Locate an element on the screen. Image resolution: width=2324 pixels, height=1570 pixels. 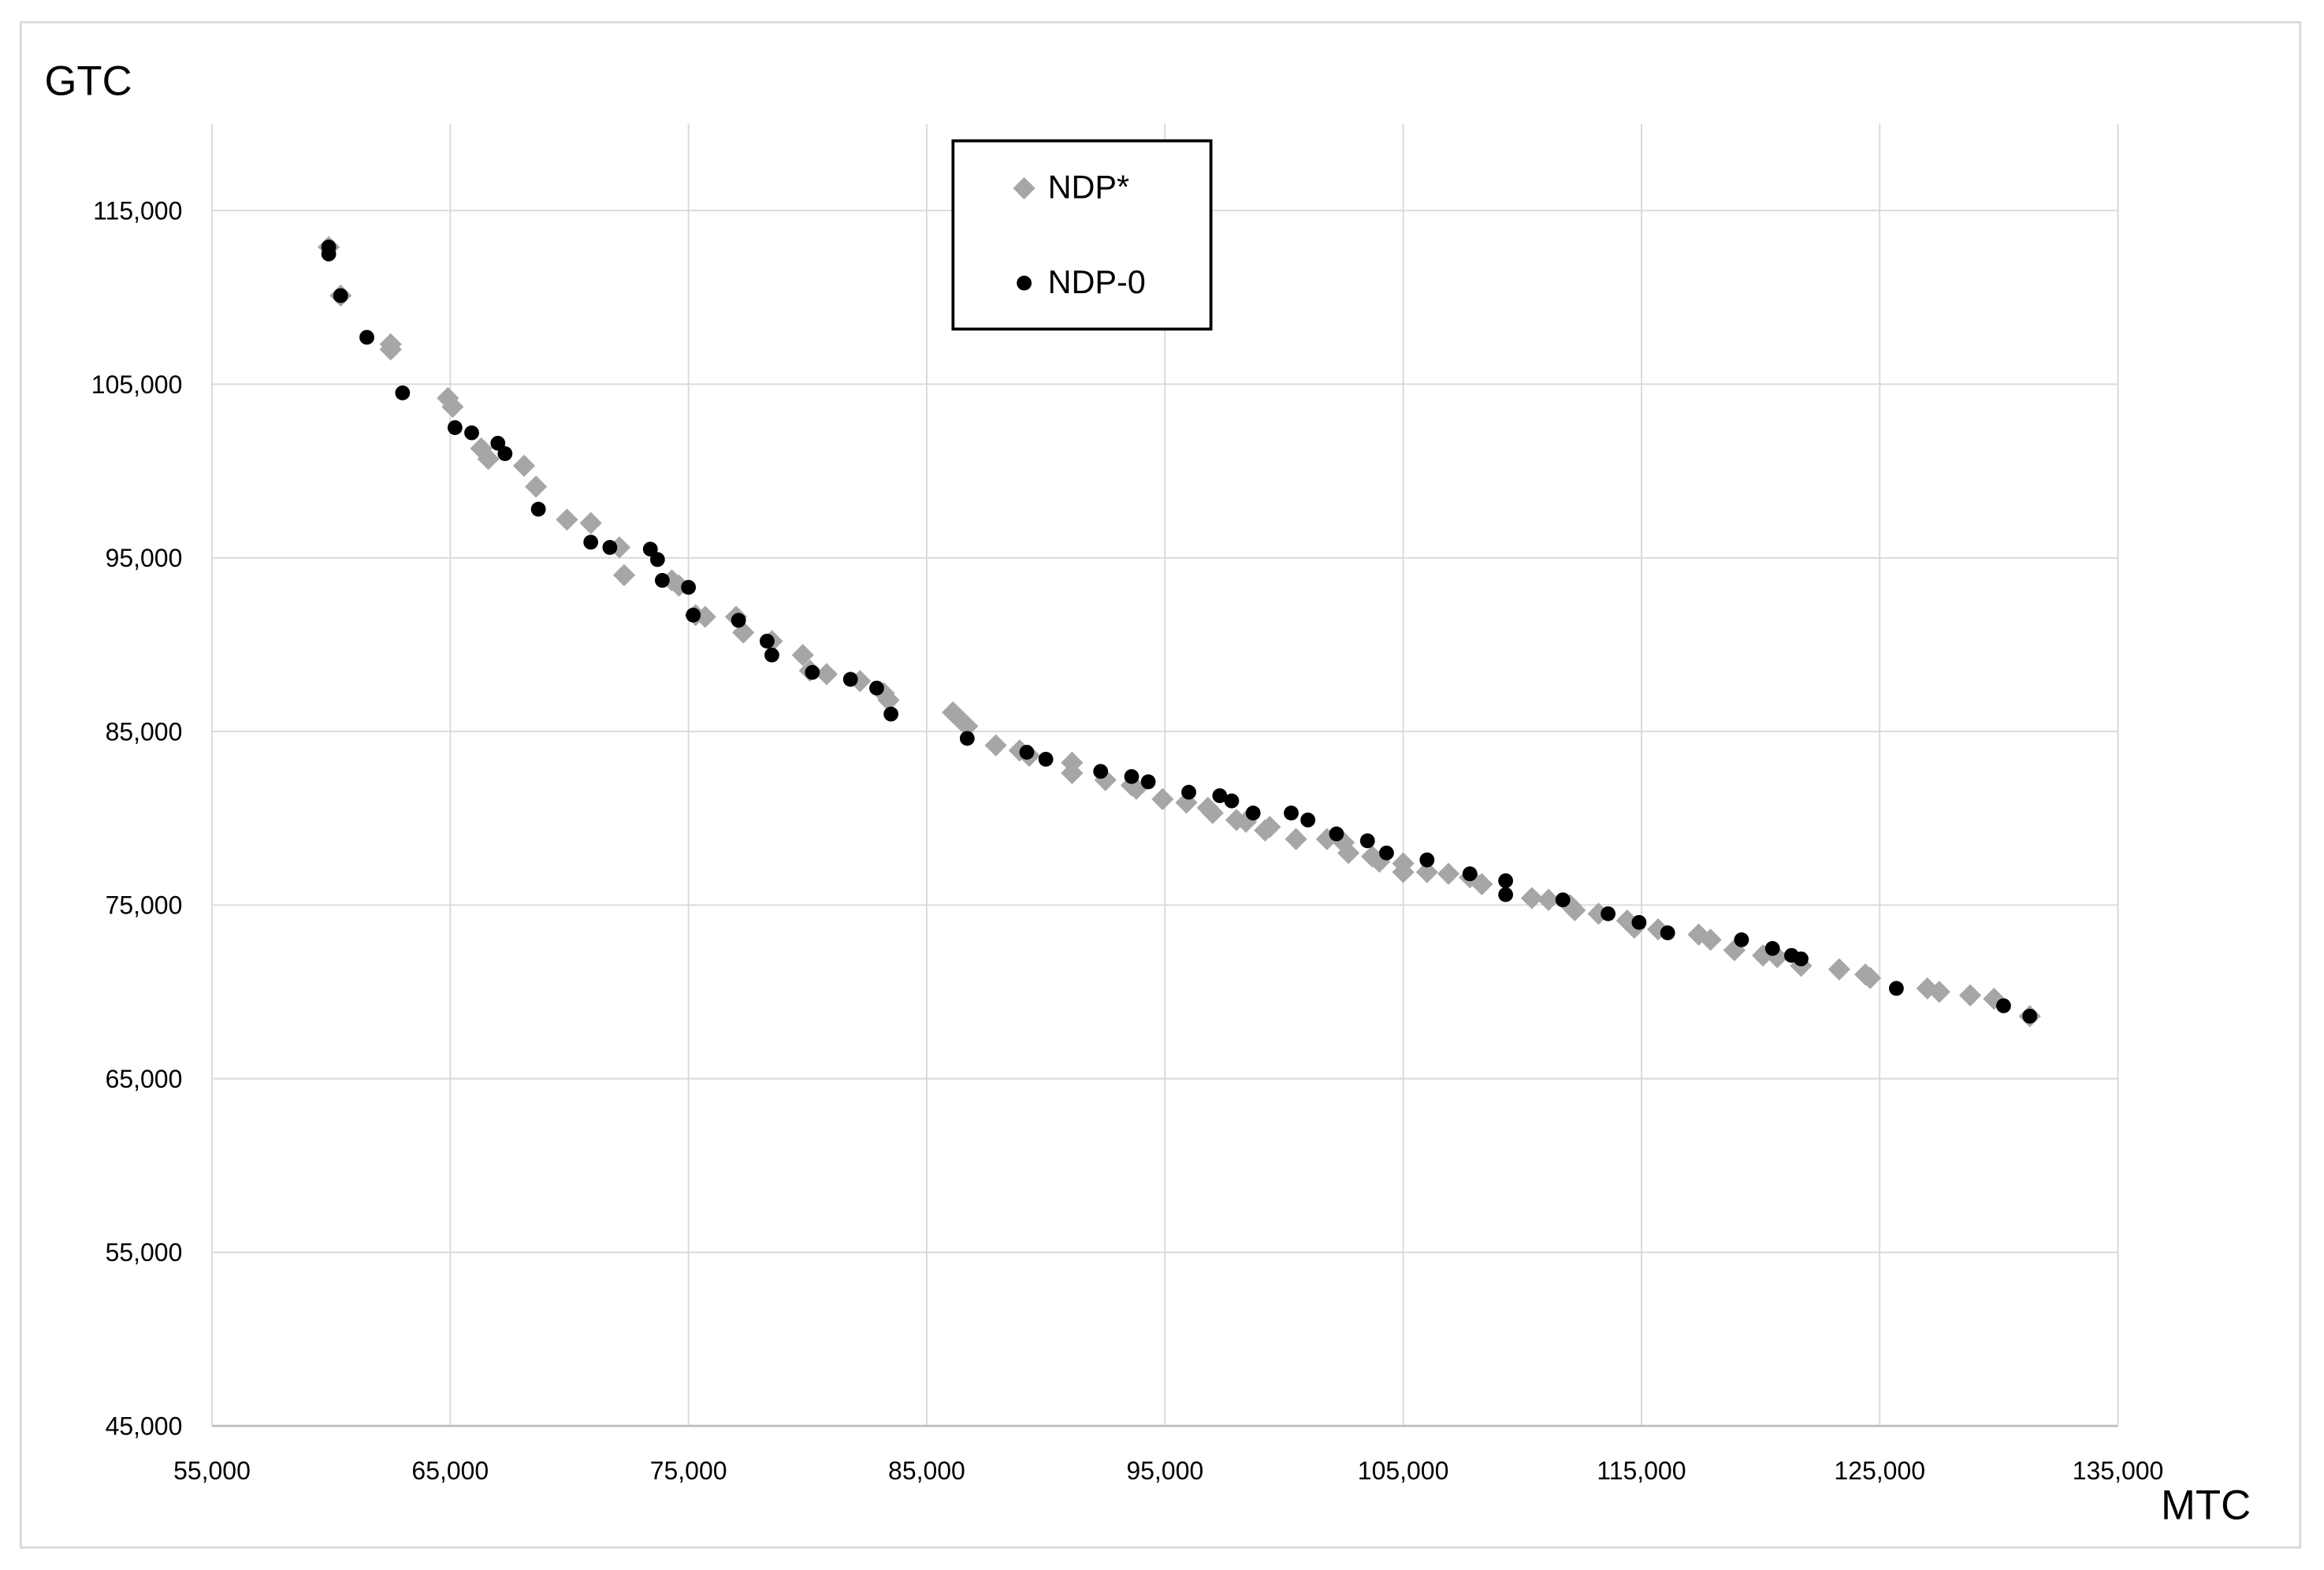
y-axis-title: GTC is located at coordinates (88, 81).